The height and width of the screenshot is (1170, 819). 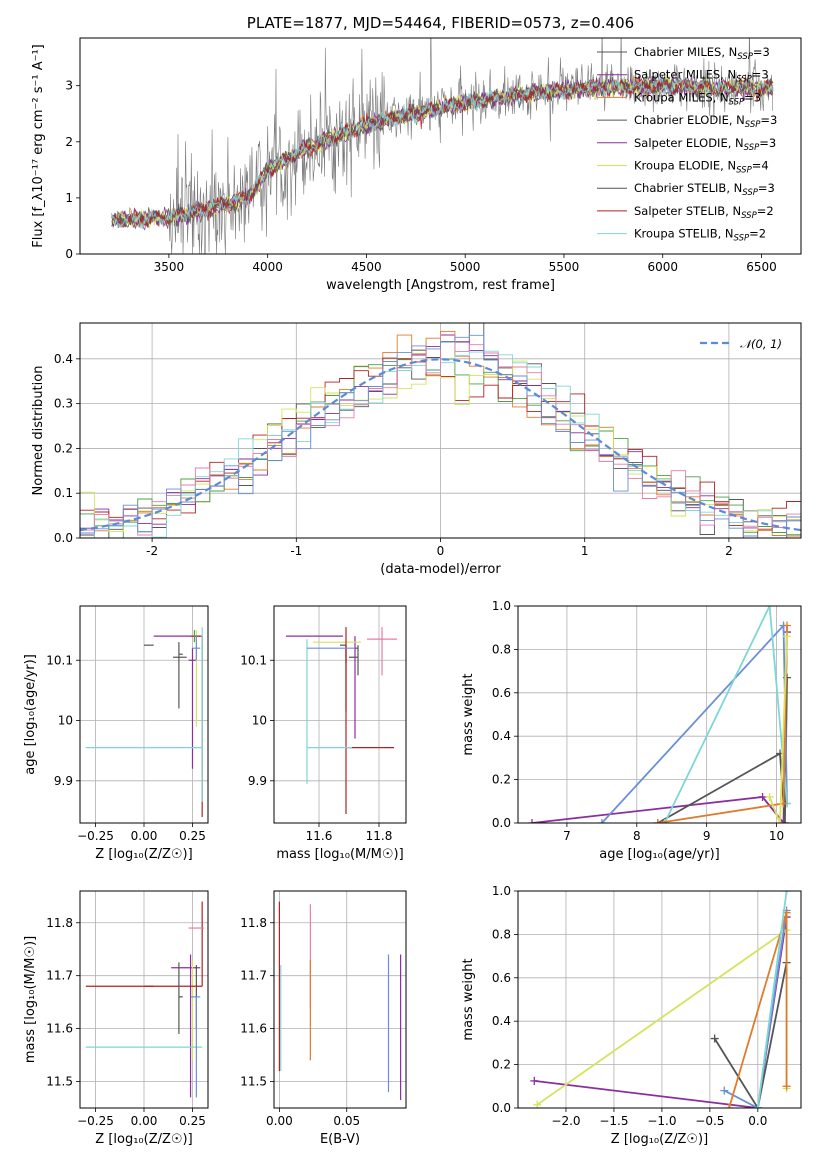 I want to click on legend-entry: Chabrier ELODIE, NSSP=3, so click(x=705, y=121).